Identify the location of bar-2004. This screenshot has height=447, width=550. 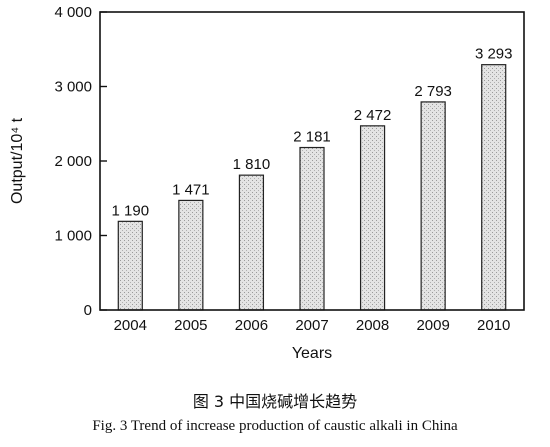
(130, 265).